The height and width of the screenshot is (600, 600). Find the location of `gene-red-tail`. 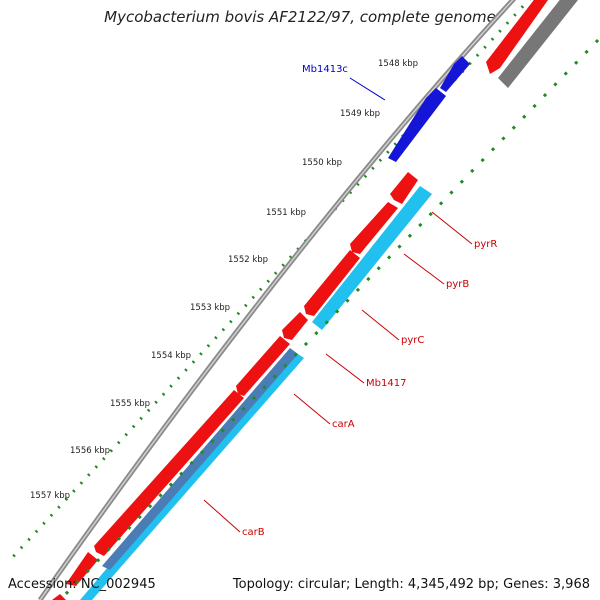

gene-red-tail is located at coordinates (59, 597).